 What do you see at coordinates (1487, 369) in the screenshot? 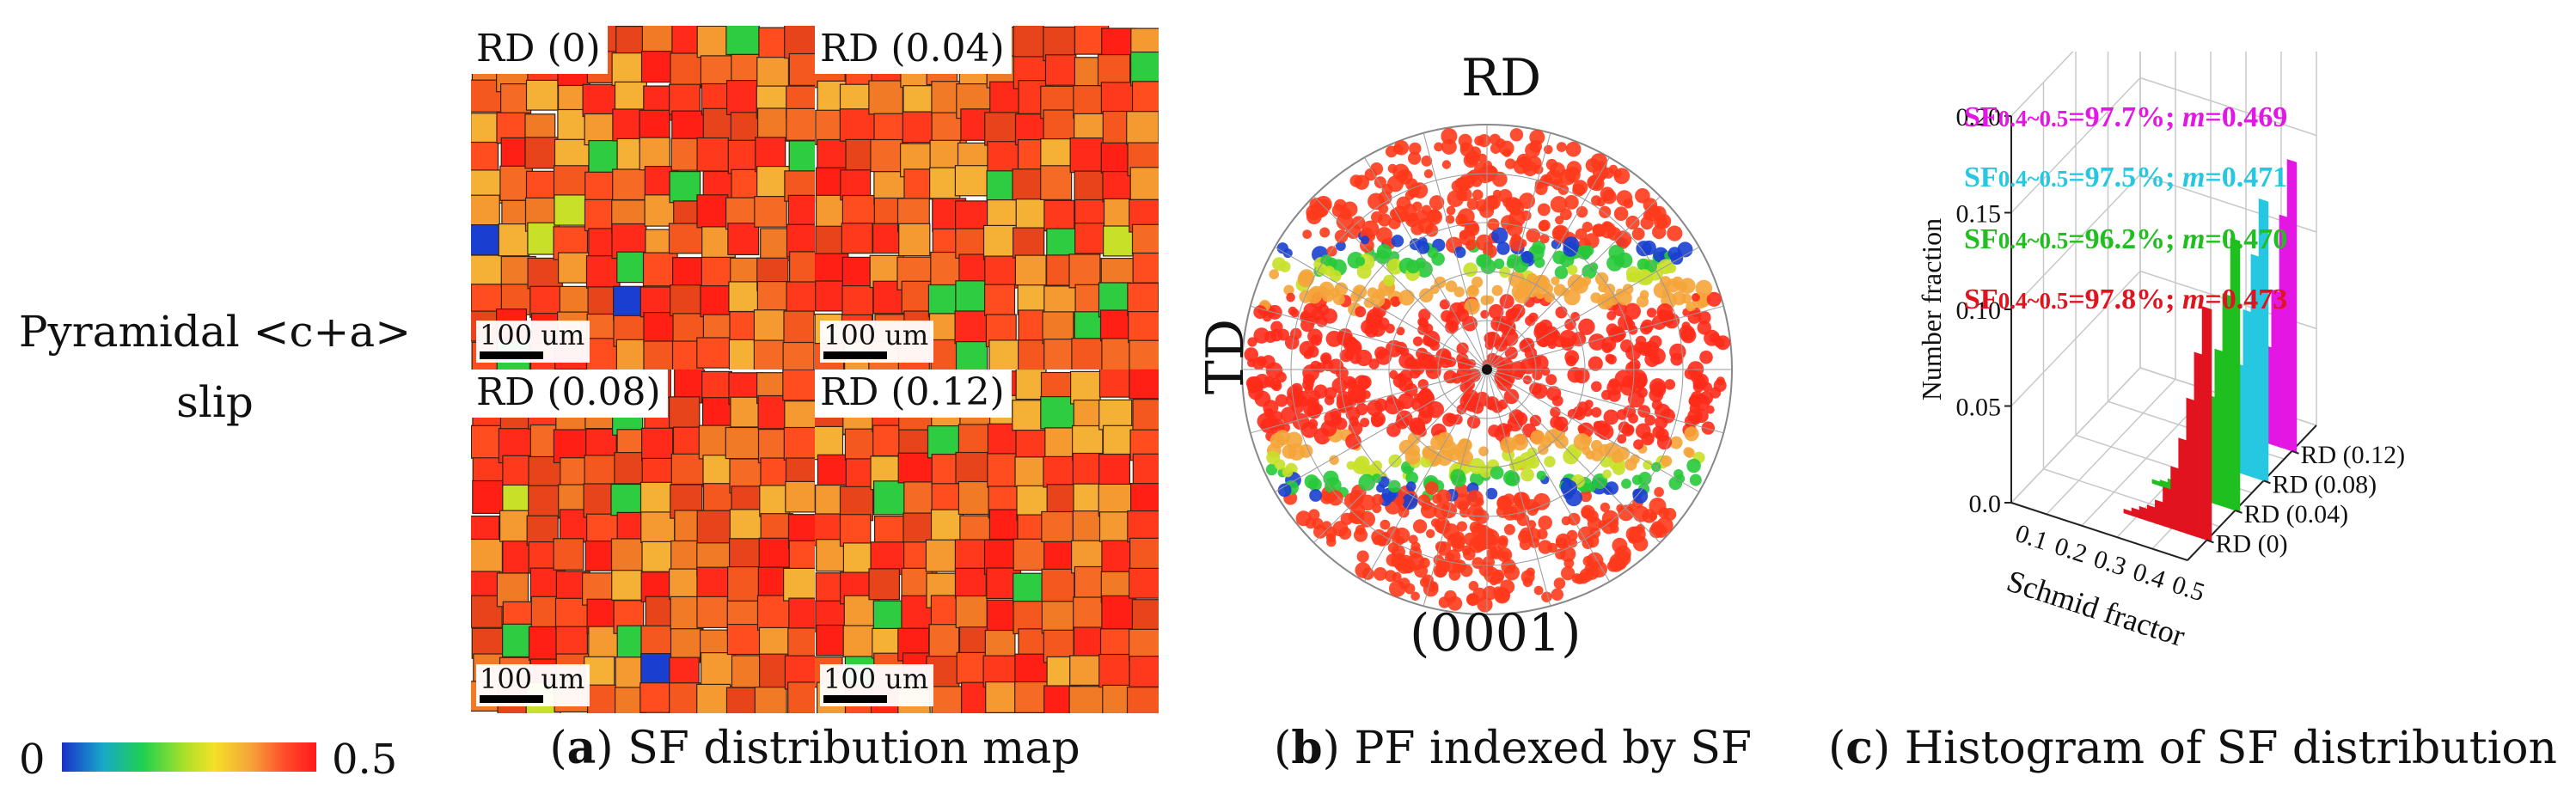
I see `pole-figure` at bounding box center [1487, 369].